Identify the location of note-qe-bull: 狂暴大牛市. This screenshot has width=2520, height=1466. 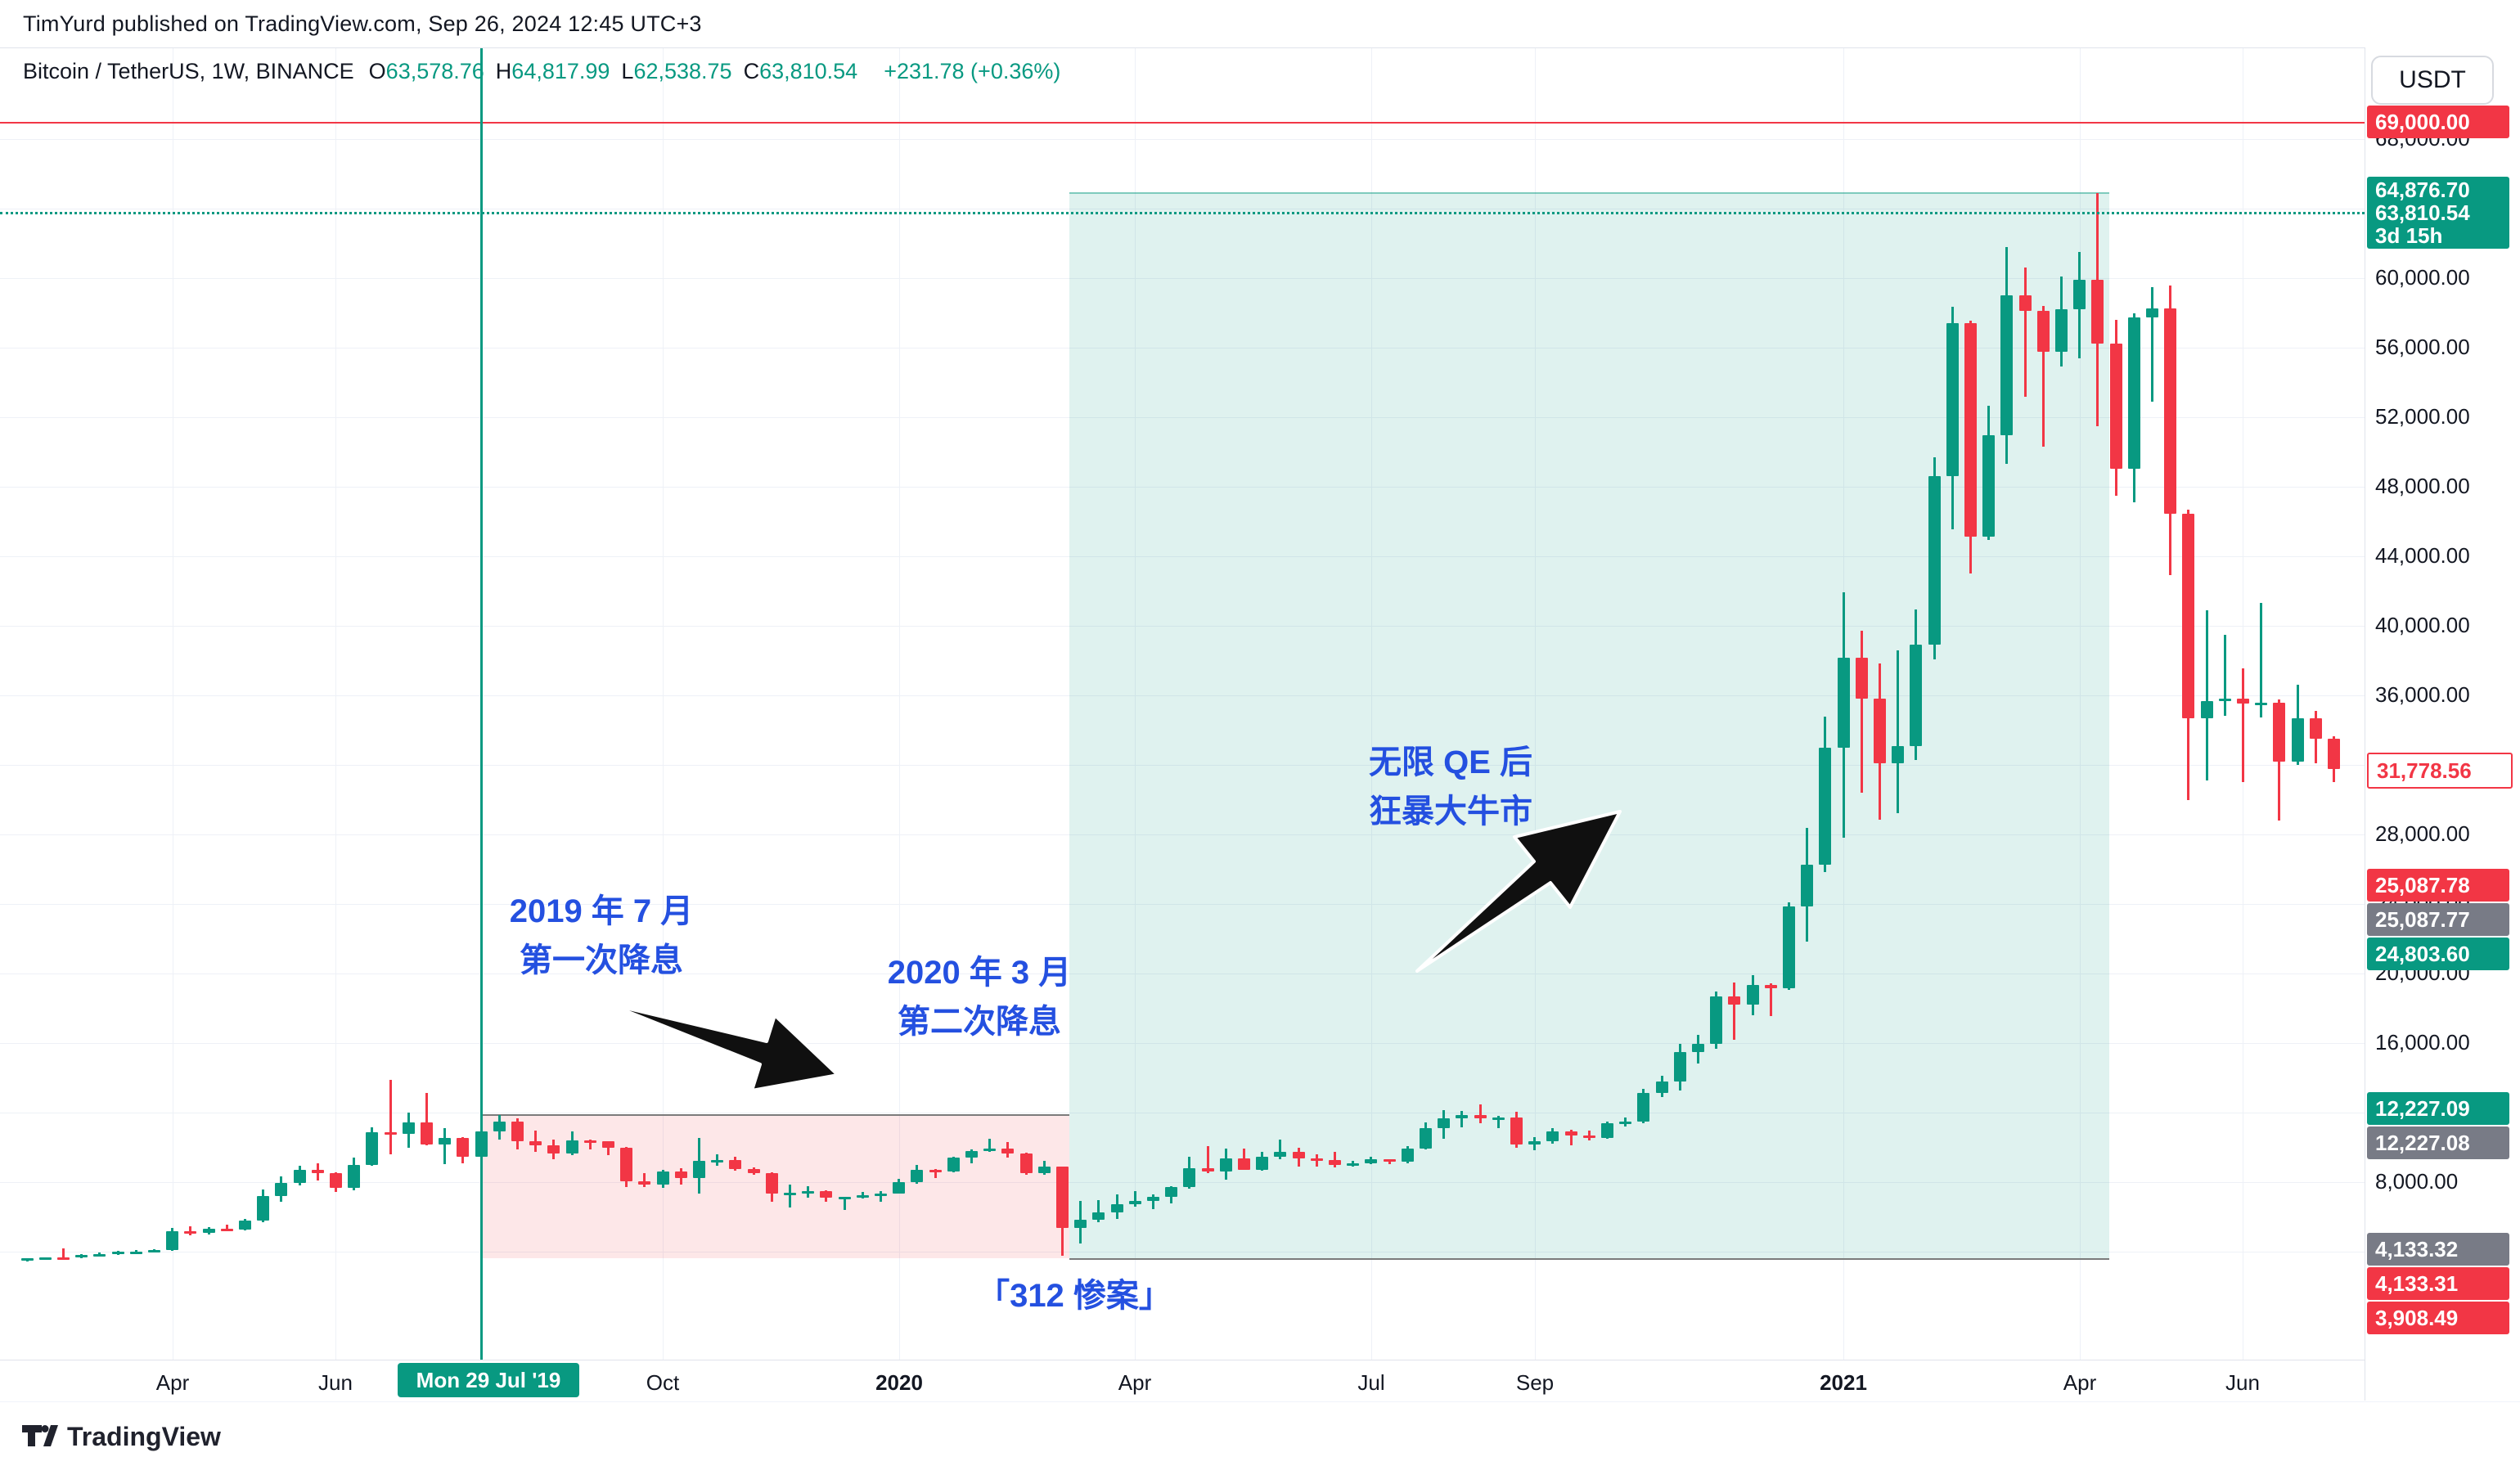
(1451, 812).